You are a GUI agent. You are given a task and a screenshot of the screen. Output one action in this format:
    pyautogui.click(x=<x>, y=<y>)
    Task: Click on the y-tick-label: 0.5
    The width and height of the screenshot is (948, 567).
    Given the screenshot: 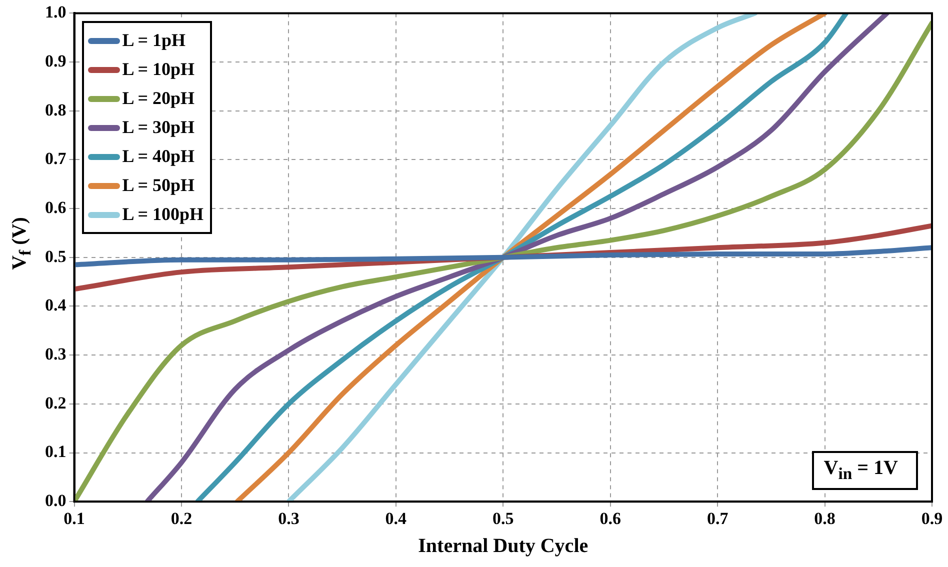 What is the action you would take?
    pyautogui.click(x=55, y=256)
    